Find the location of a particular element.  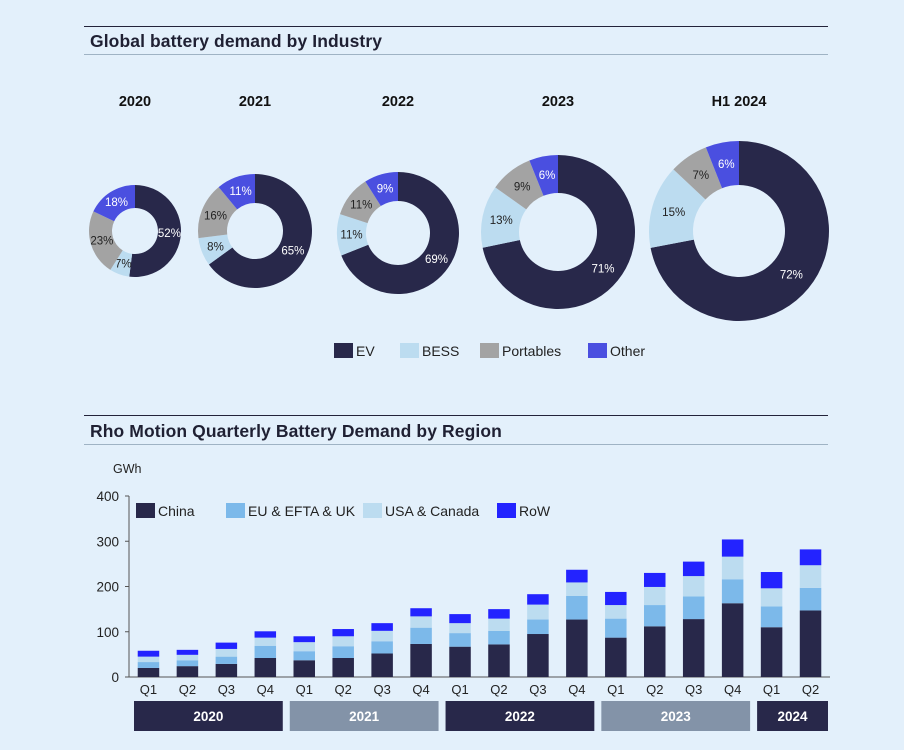

legend-swatch-usa-canada is located at coordinates (372, 510).